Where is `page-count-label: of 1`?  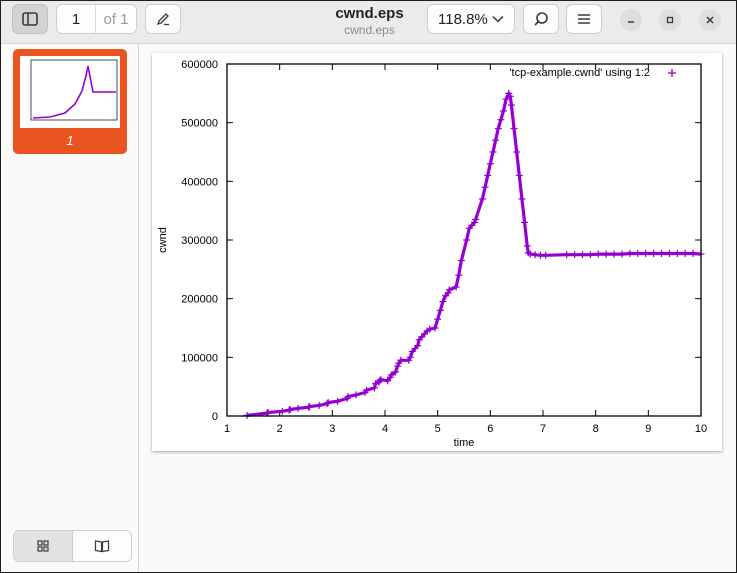
page-count-label: of 1 is located at coordinates (116, 19).